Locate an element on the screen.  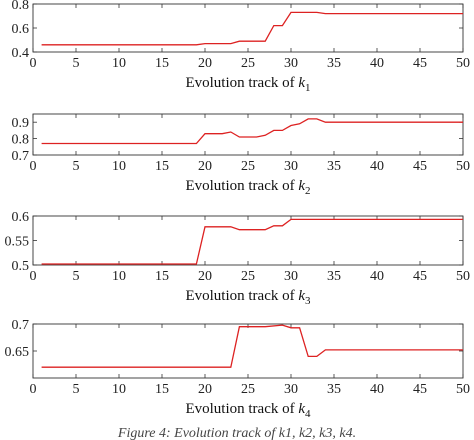
x-axis-label: Evolution track of k1 is located at coordinates (247, 84).